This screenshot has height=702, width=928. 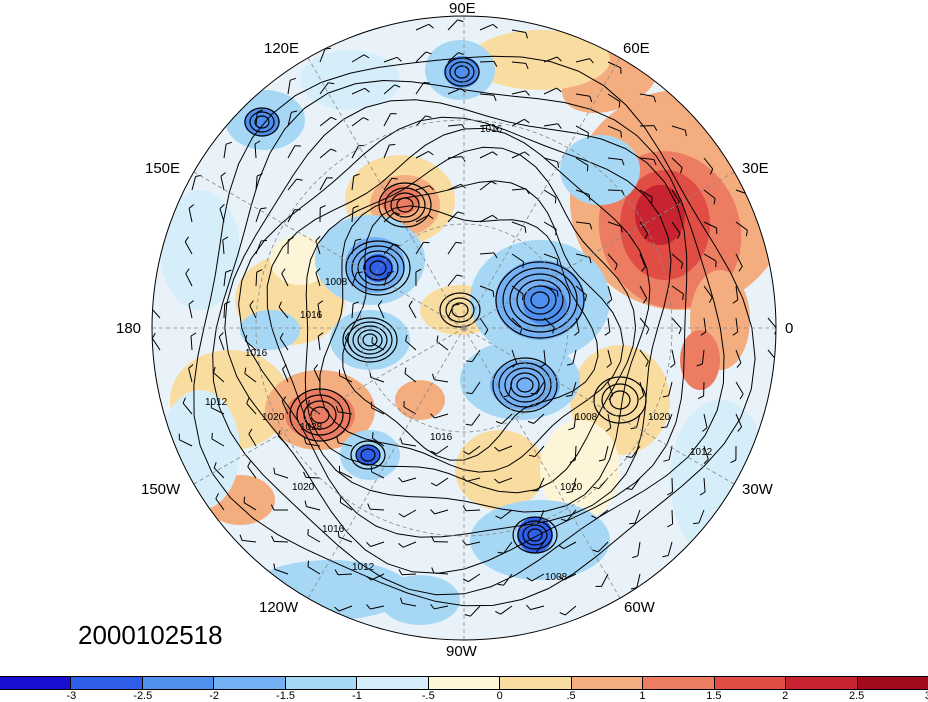 I want to click on longitude-label-180: 180, so click(x=129, y=328).